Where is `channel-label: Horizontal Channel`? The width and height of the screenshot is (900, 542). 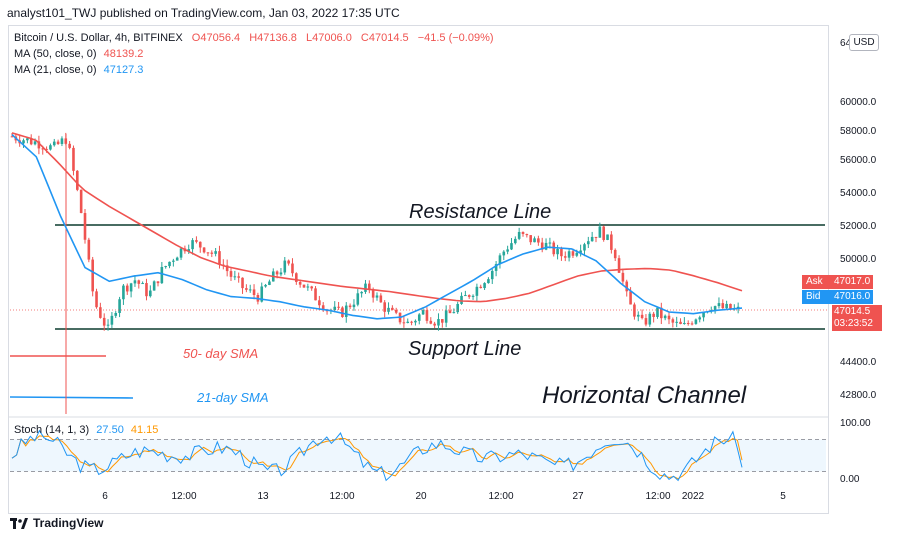 channel-label: Horizontal Channel is located at coordinates (644, 395).